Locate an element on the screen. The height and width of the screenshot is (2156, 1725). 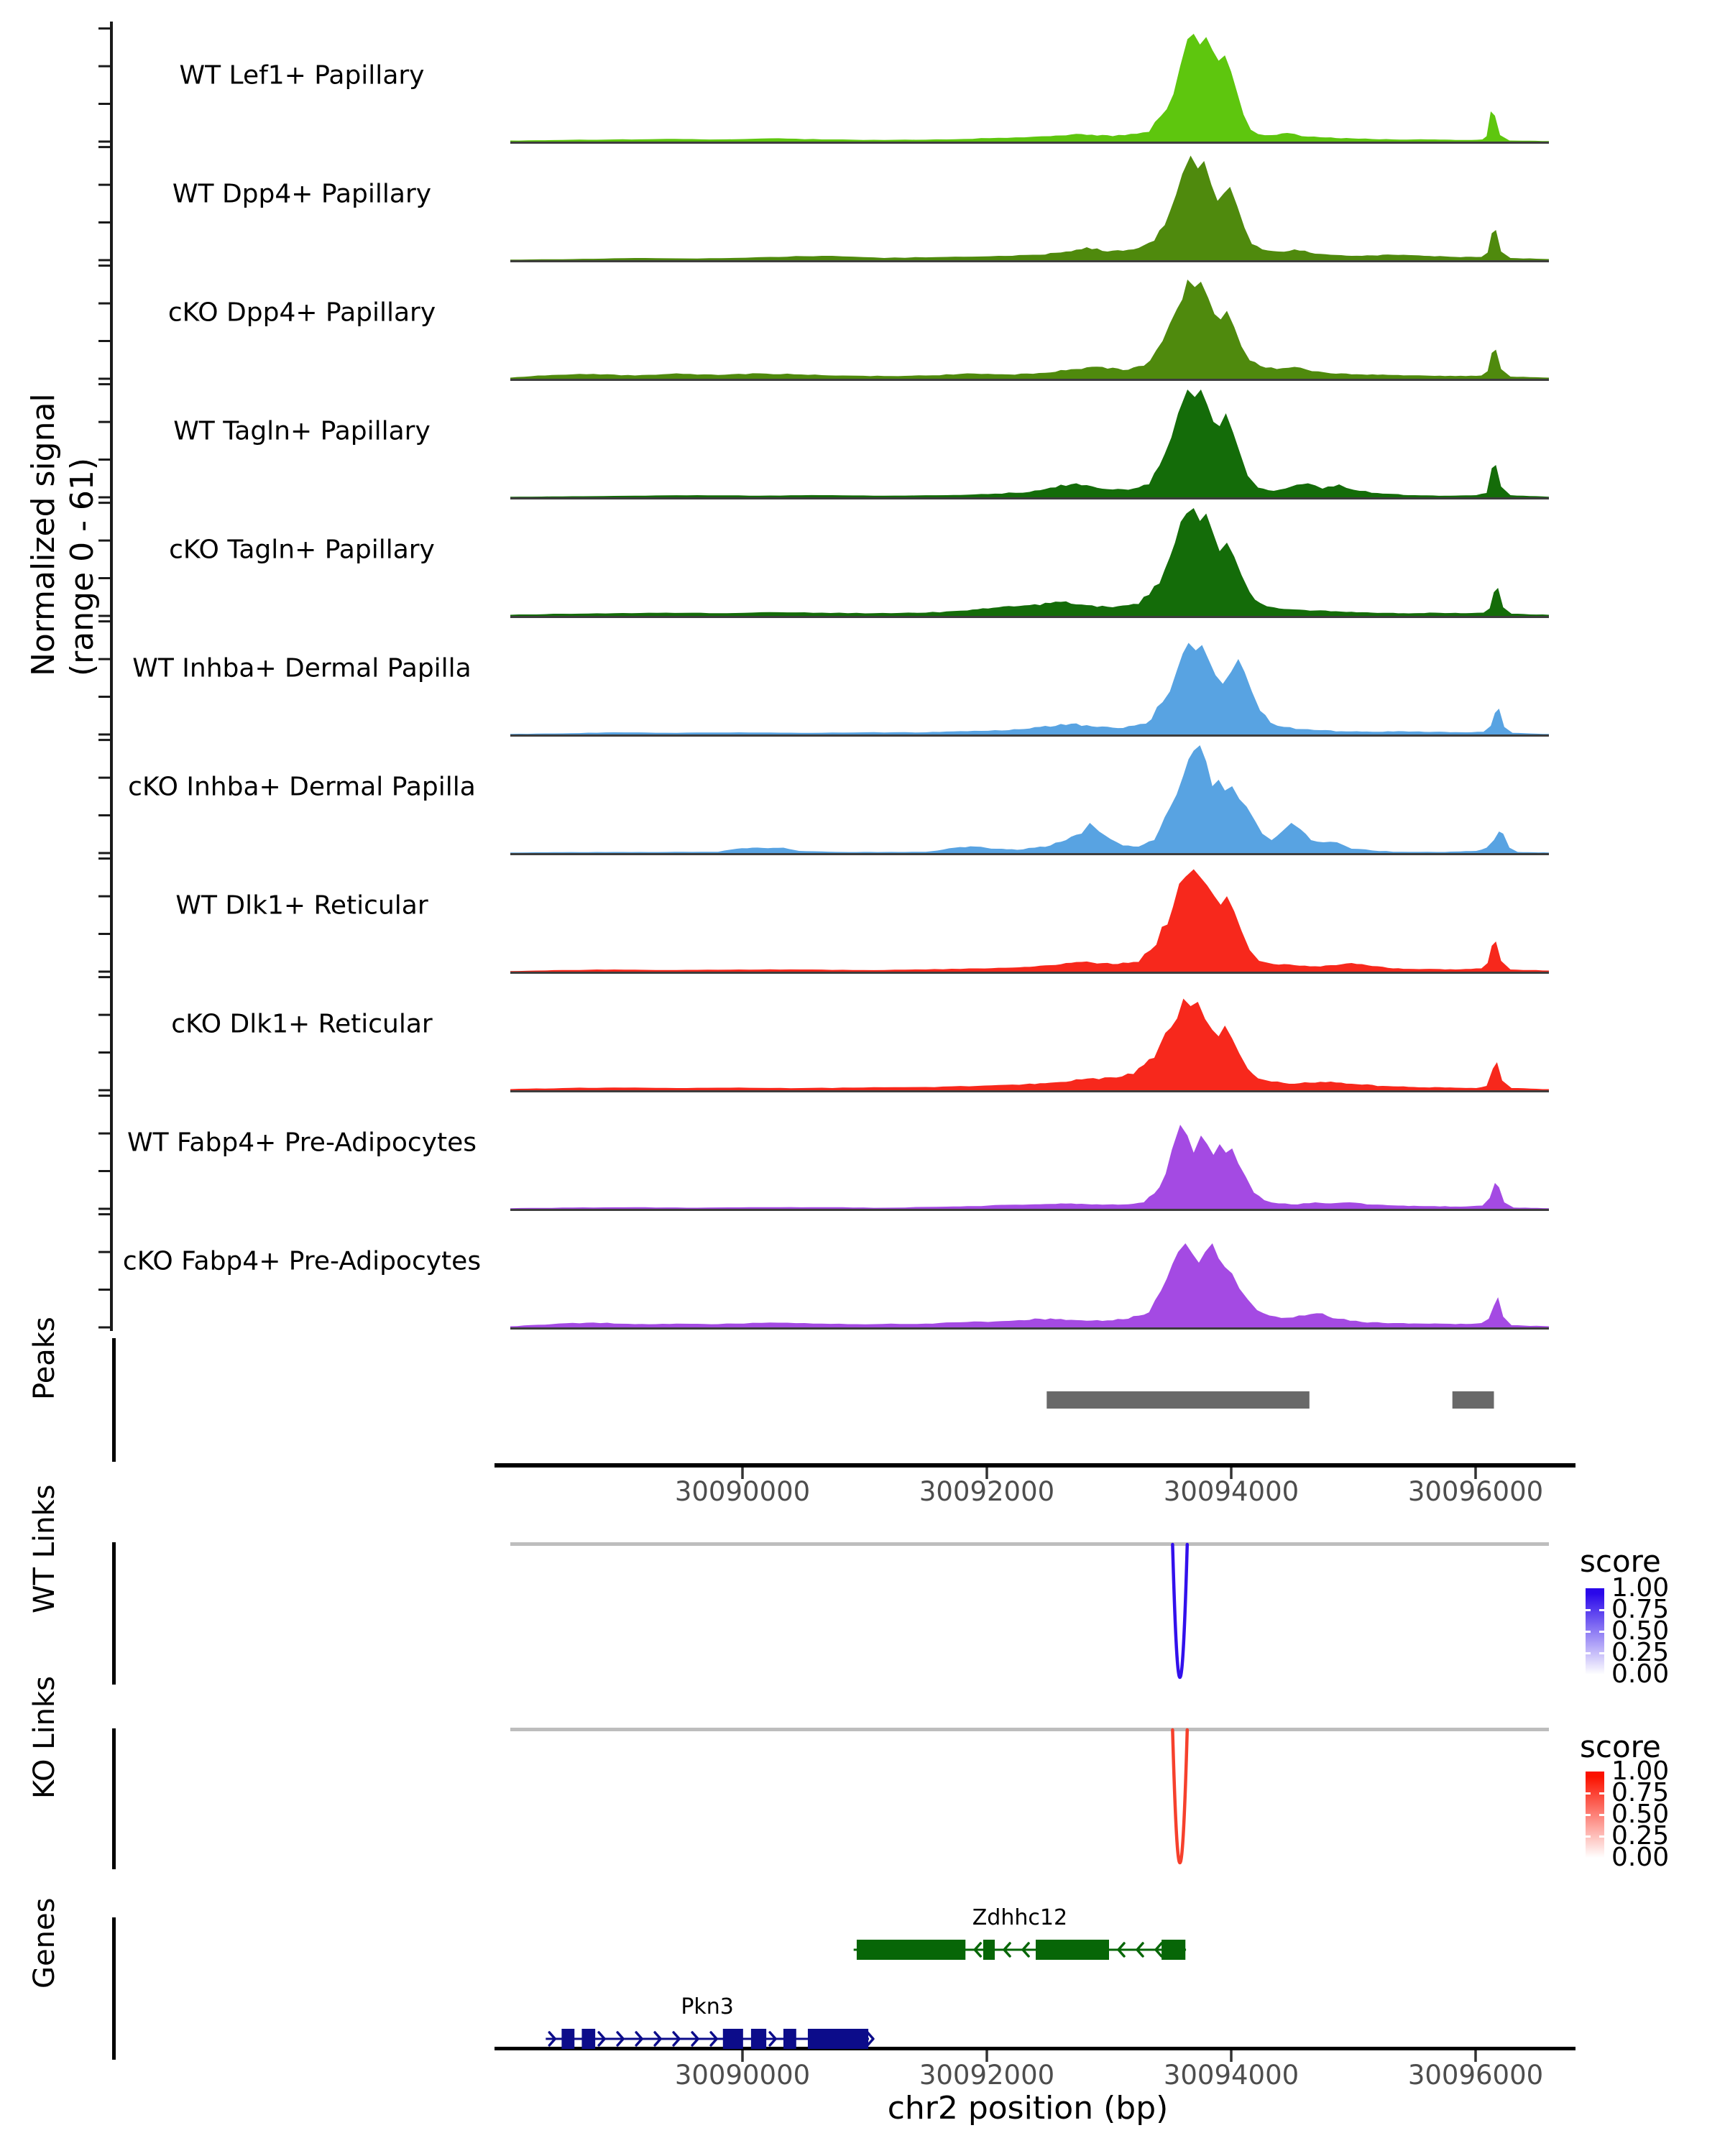
ko-links-top-rule is located at coordinates (1029, 1730).